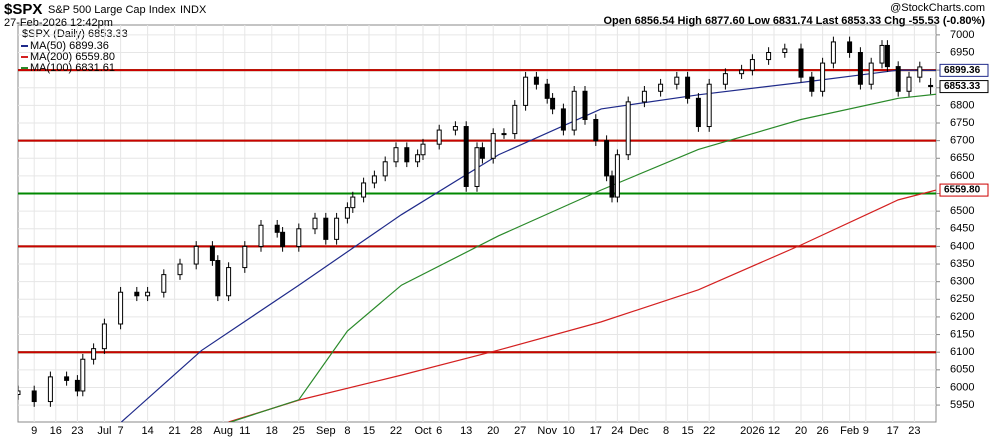 This screenshot has height=438, width=990. Describe the element at coordinates (617, 431) in the screenshot. I see `x-tick-label: 24` at that location.